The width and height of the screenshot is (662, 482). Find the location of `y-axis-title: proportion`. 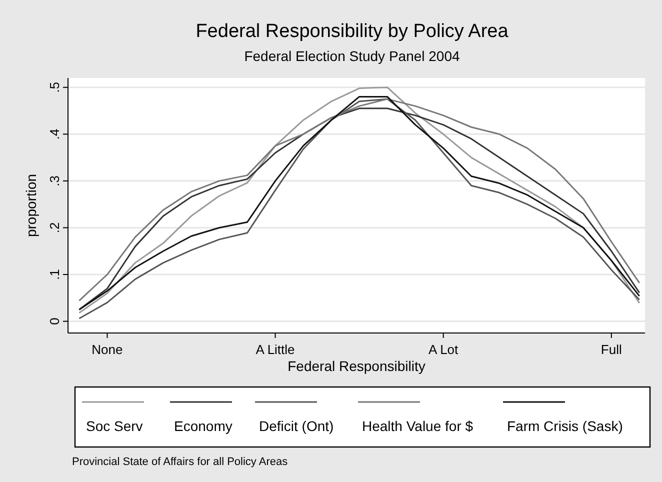

y-axis-title: proportion is located at coordinates (31, 206).